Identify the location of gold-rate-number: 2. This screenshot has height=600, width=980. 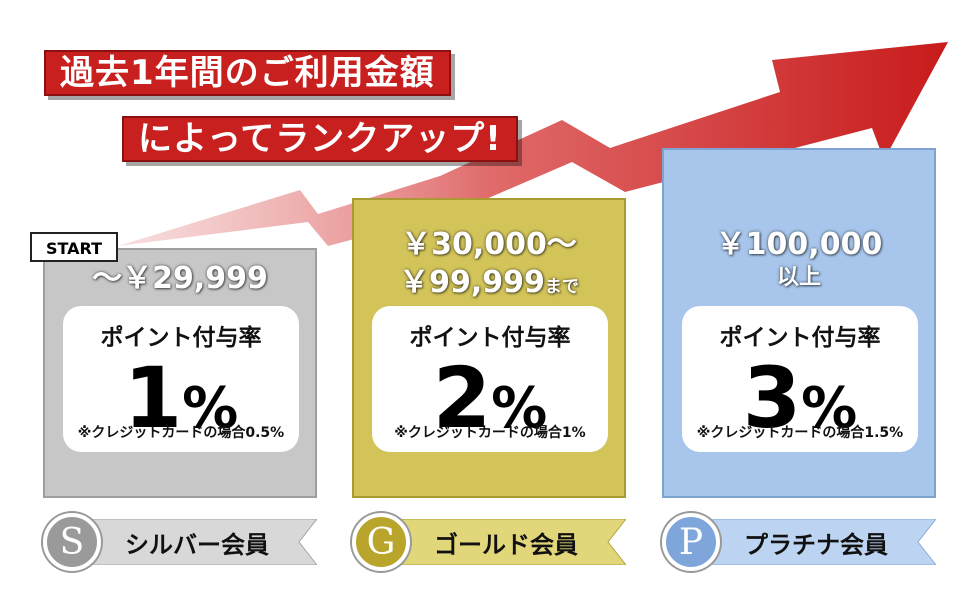
(462, 398).